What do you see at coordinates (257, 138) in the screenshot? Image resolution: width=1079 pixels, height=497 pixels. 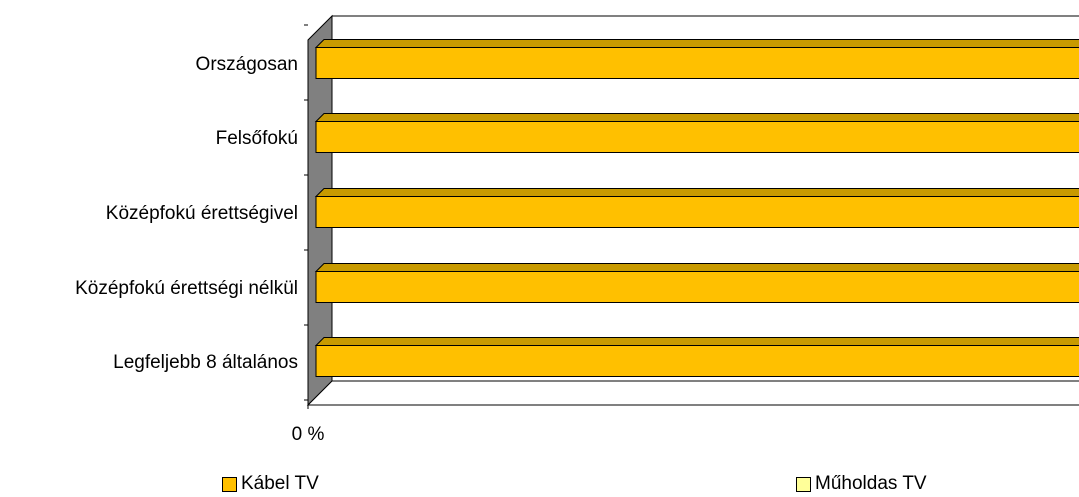 I see `category-label: Felsőfokú` at bounding box center [257, 138].